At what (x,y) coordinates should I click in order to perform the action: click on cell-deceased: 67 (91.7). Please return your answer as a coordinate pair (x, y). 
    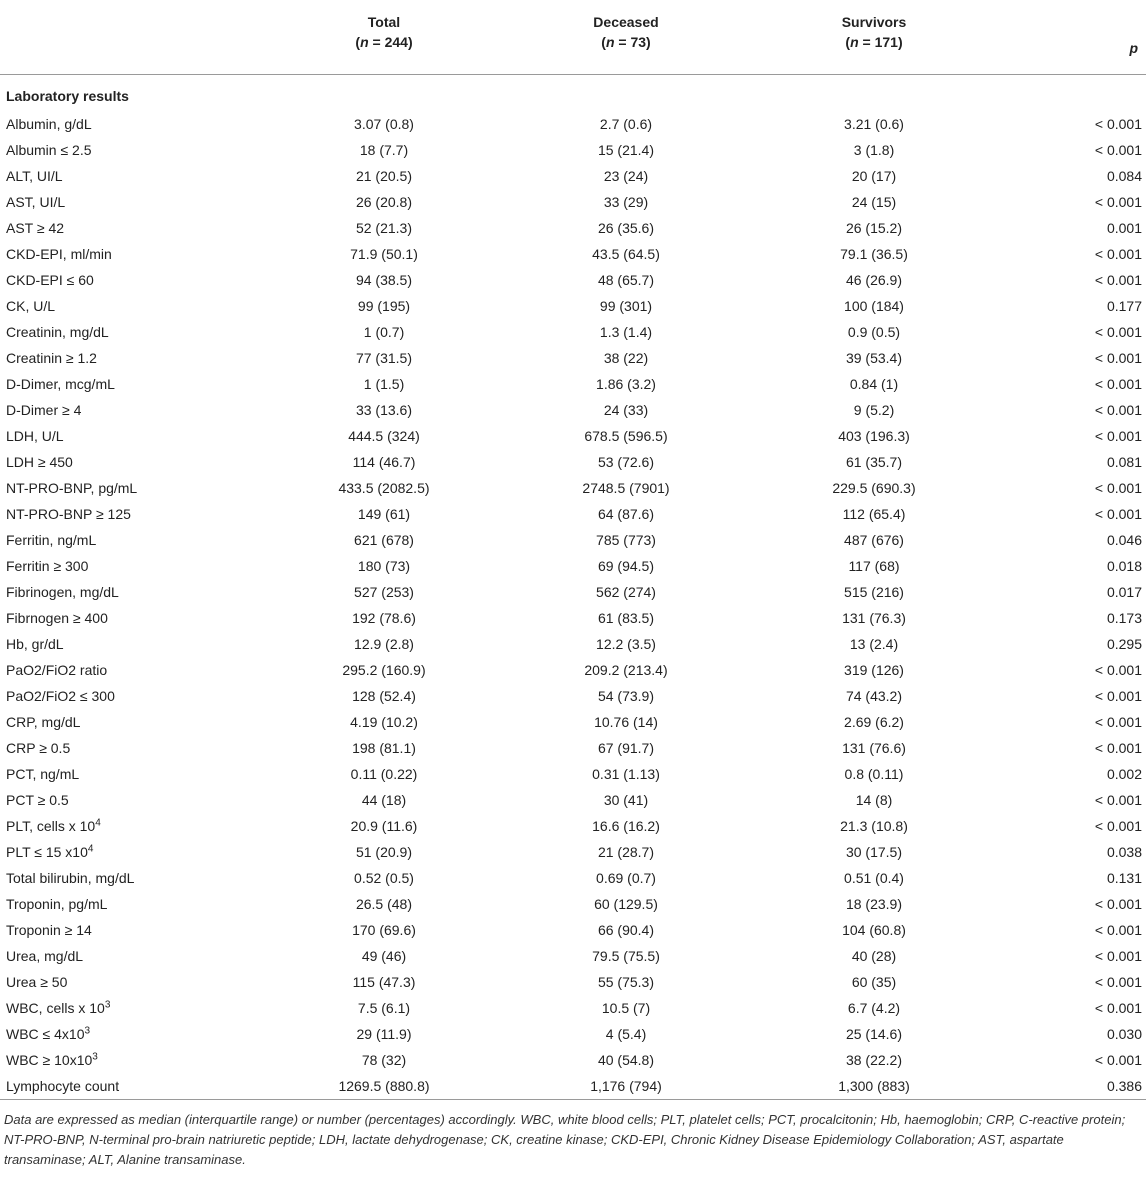
    Looking at the image, I should click on (626, 748).